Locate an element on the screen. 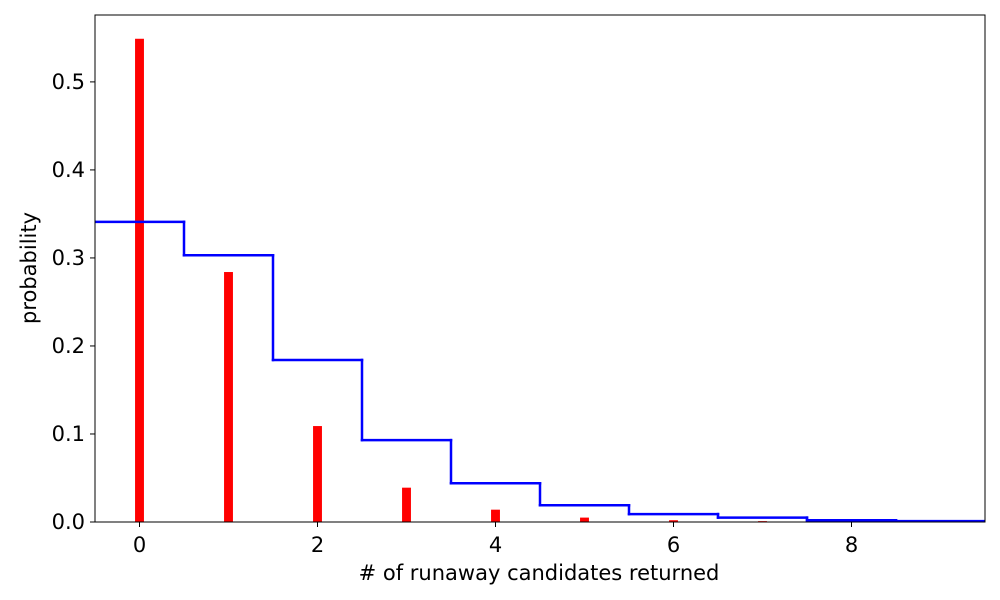 The height and width of the screenshot is (600, 1000). x-tick-label: 8 is located at coordinates (851, 545).